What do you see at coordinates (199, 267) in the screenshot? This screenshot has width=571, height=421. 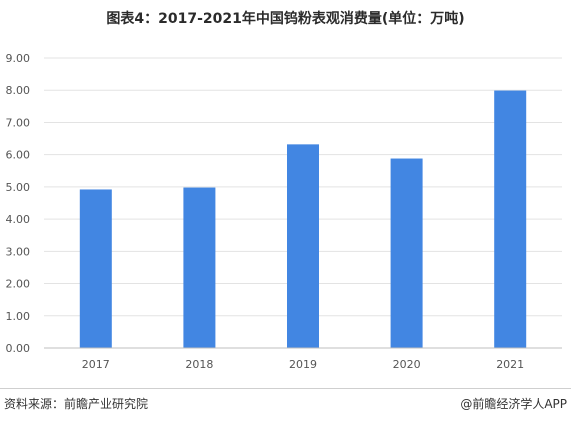 I see `bar-2018` at bounding box center [199, 267].